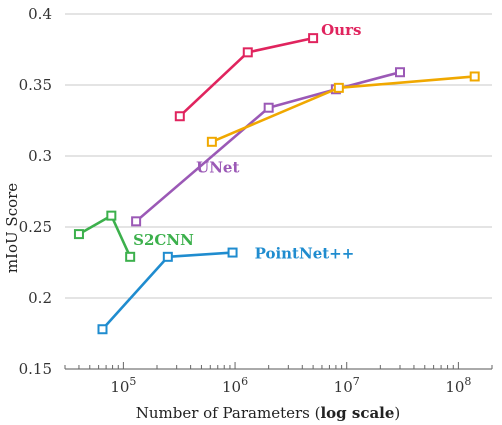 This screenshot has width=502, height=425. Describe the element at coordinates (40, 14) in the screenshot. I see `y-tick-label: 0.4` at that location.